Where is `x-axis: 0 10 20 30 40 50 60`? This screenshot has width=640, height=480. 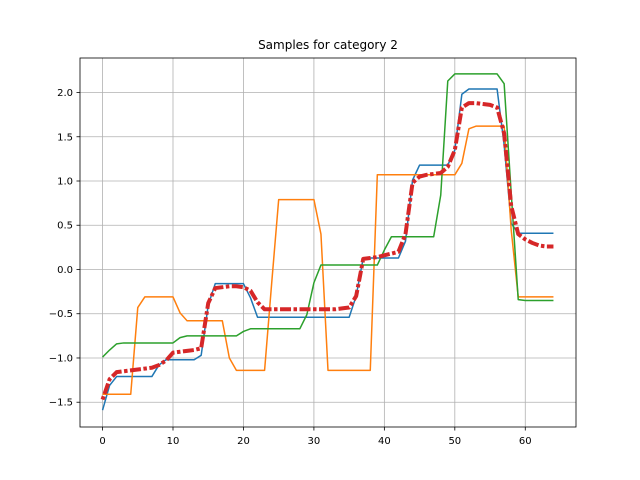
x-axis: 0 10 20 30 40 50 60 is located at coordinates (315, 437).